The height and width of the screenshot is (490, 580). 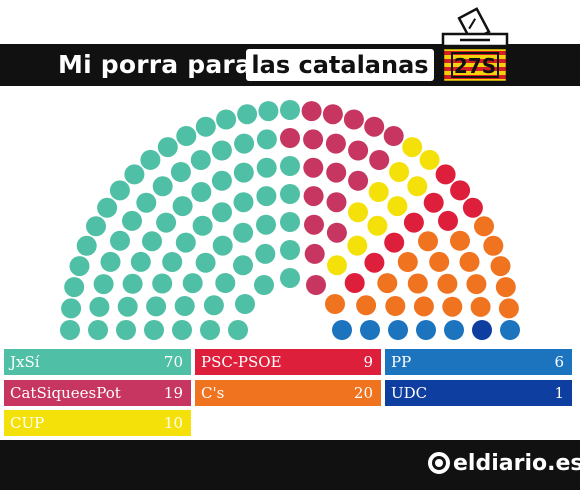 I want to click on legend-item-label: JxSí, so click(x=25, y=362).